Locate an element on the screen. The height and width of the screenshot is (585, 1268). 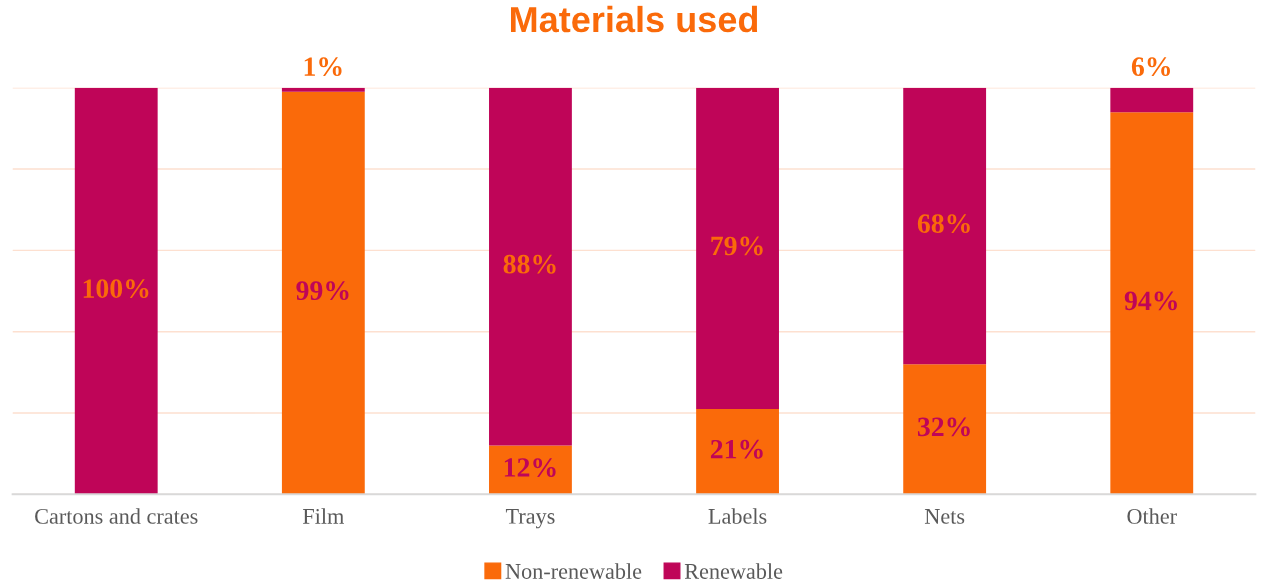
x-tick-label: Cartons and crates is located at coordinates (116, 516).